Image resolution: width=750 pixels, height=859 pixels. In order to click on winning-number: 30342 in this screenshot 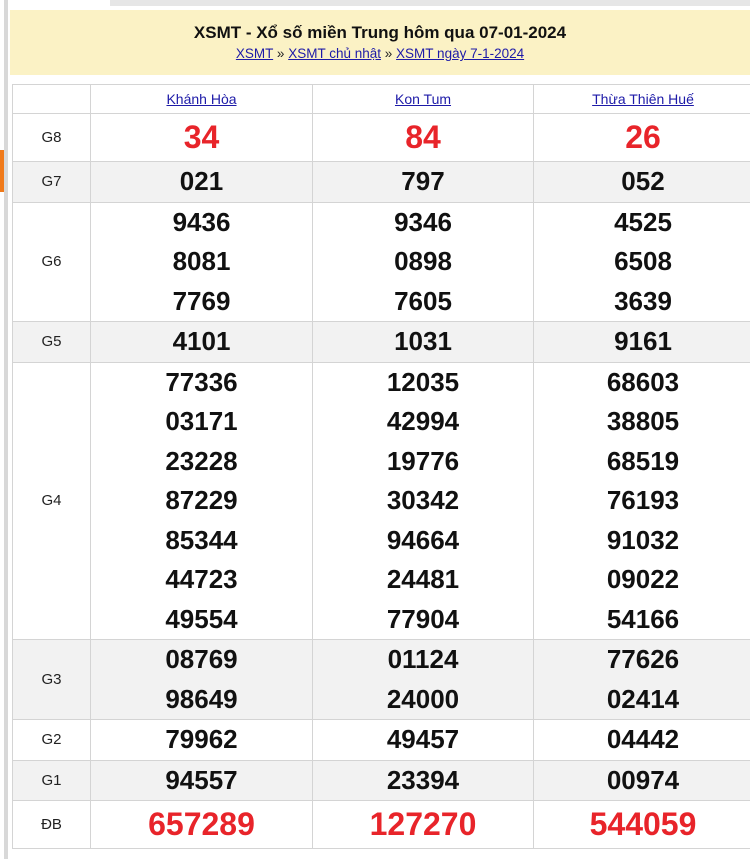, I will do `click(423, 500)`.